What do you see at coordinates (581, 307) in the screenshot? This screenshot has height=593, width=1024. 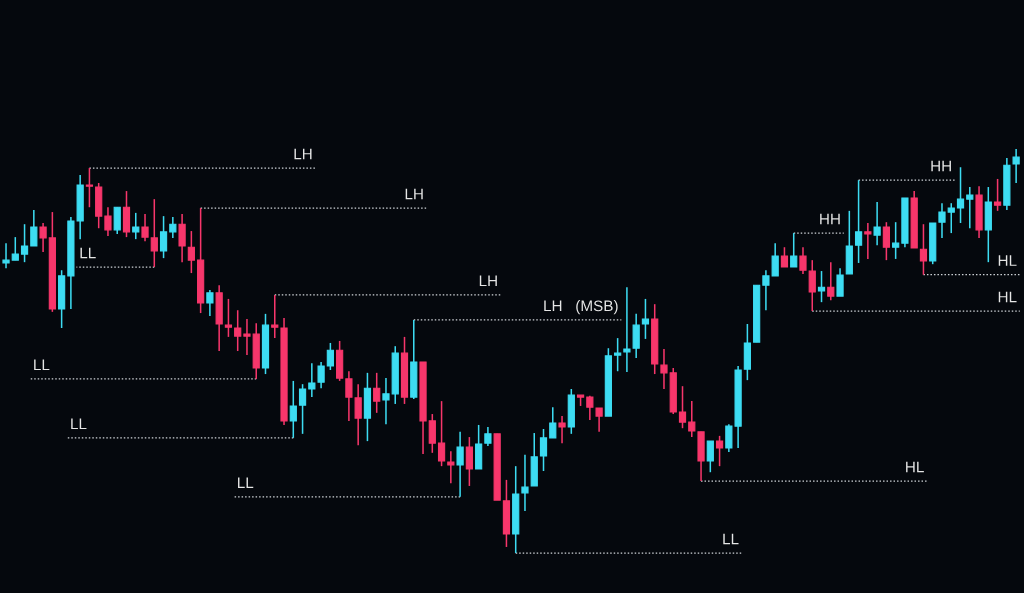 I see `ref-line-label: LH (MSB)` at bounding box center [581, 307].